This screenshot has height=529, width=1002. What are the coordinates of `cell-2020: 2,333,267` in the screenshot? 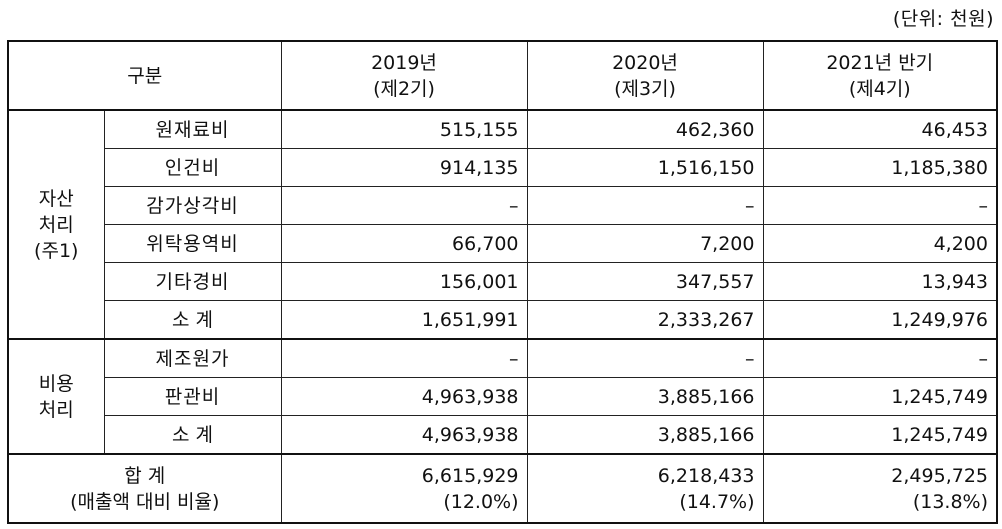 It's located at (645, 320).